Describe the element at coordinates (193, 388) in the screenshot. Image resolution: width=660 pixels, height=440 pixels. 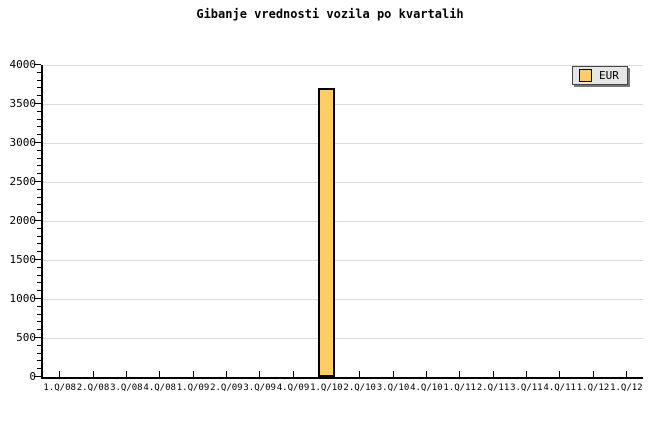
I see `x-axis-label: 1.Q/09` at that location.